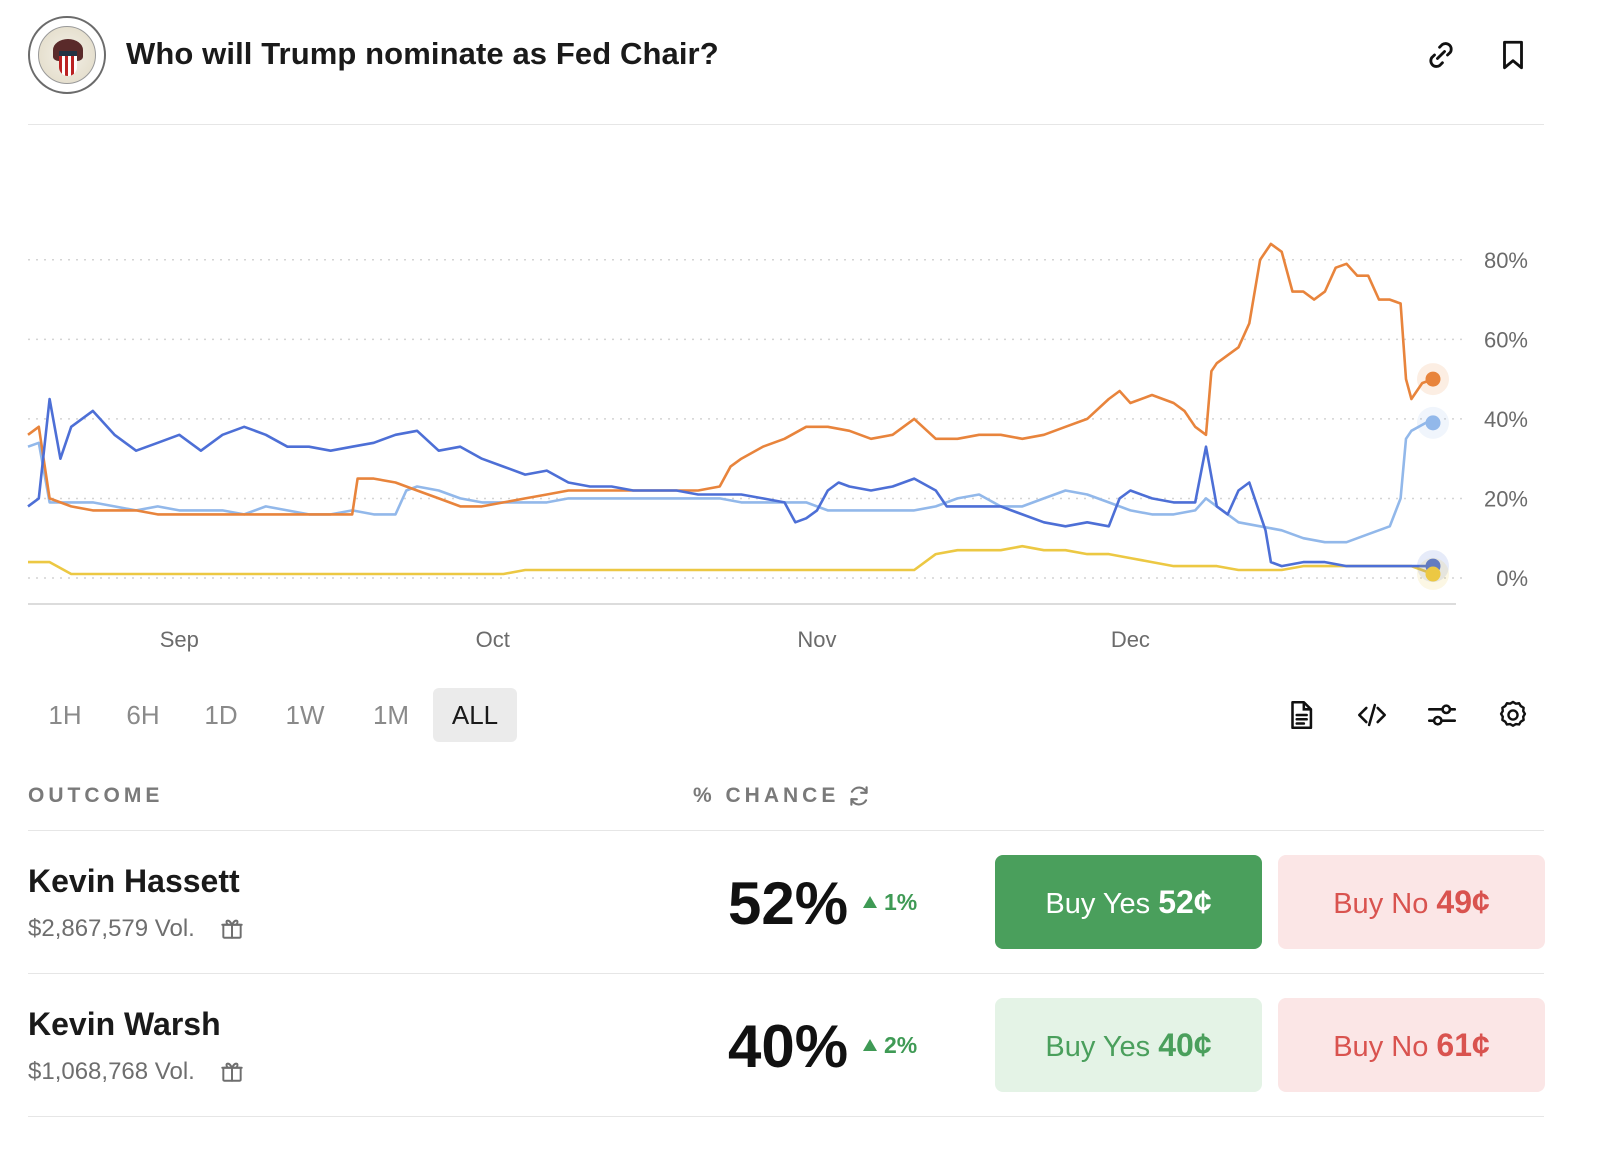 The height and width of the screenshot is (1154, 1598). I want to click on x-axis: Sep Oct Nov Dec, so click(742, 627).